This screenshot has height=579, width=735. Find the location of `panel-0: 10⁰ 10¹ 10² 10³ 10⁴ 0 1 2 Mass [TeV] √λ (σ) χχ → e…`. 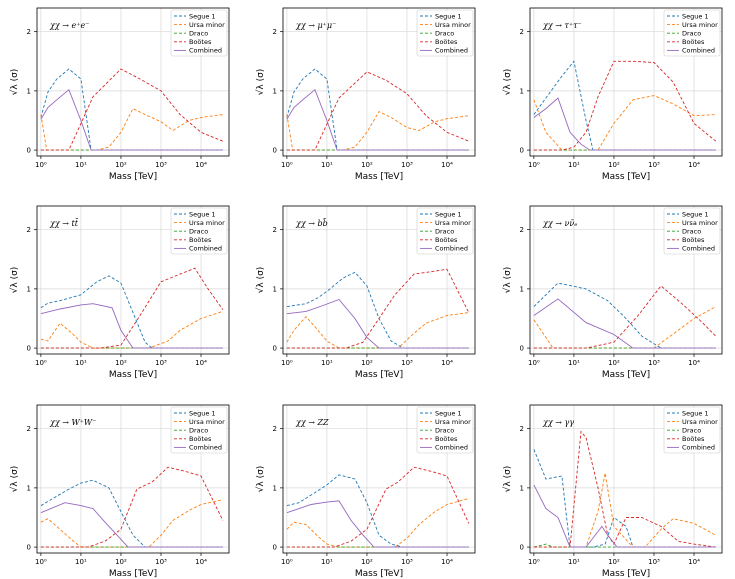

panel-0: 10⁰ 10¹ 10² 10³ 10⁴ 0 1 2 Mass [TeV] √λ (σ) χχ → e… is located at coordinates (119, 94).